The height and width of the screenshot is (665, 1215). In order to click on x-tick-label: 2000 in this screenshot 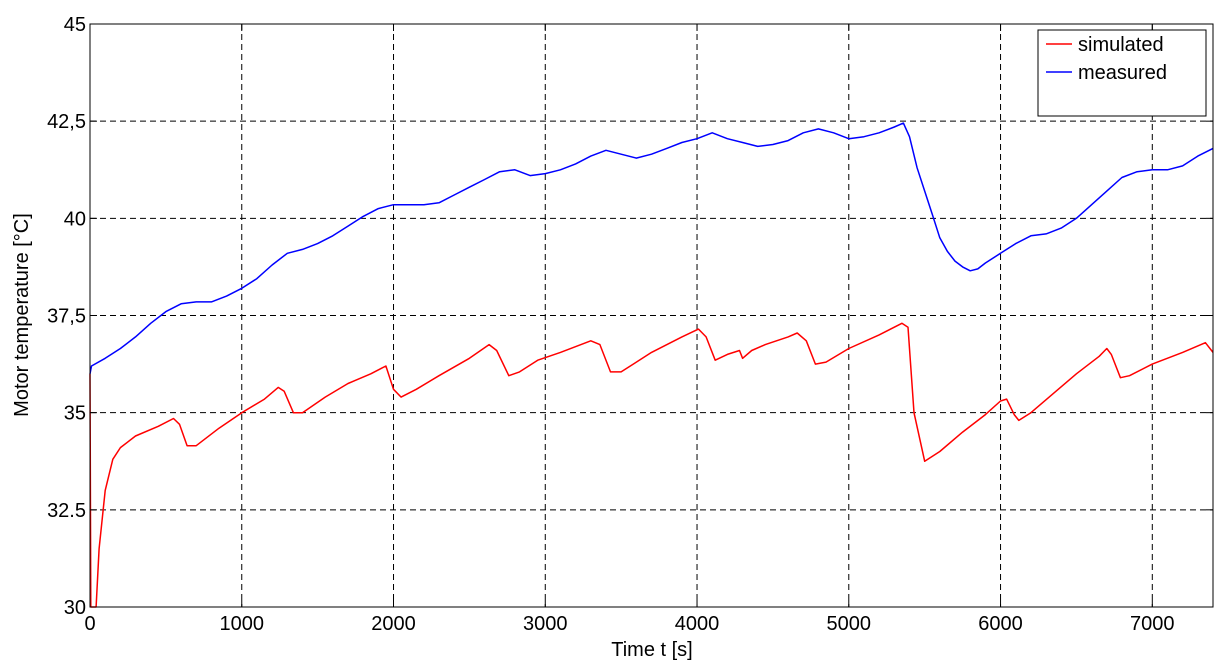, I will do `click(393, 624)`.